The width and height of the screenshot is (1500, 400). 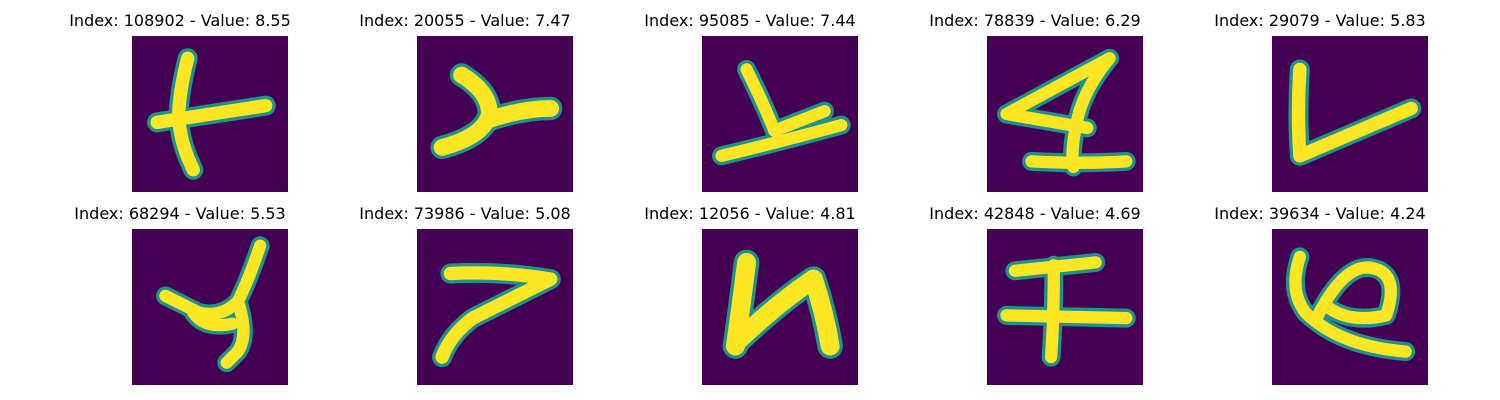 I want to click on panel-title: Index: 42848 - Value: 4.69, so click(x=1035, y=213).